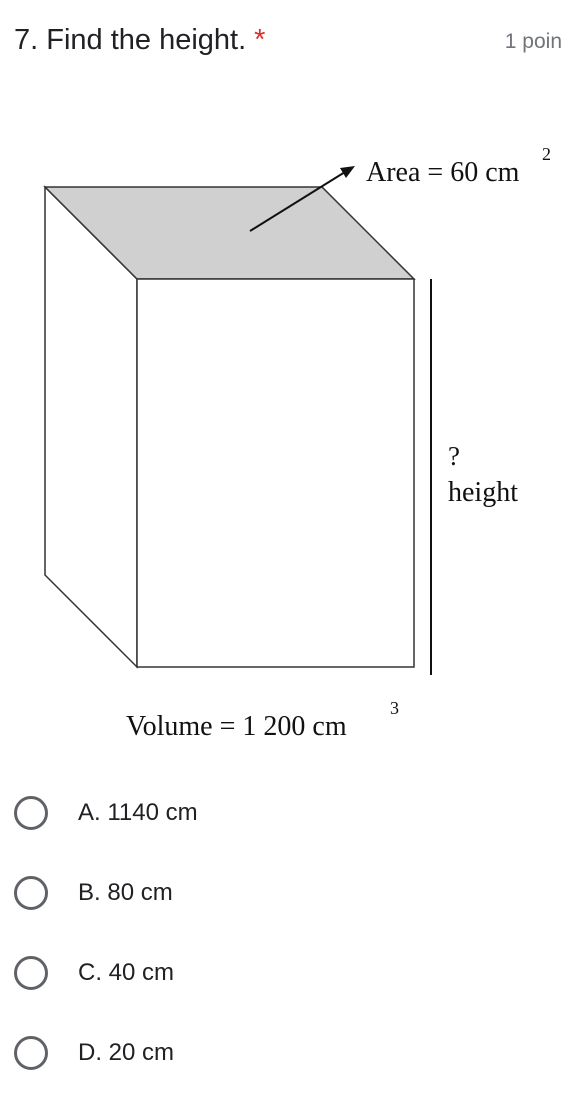 The height and width of the screenshot is (1105, 576). I want to click on option-a: A. 1140 cm, so click(288, 816).